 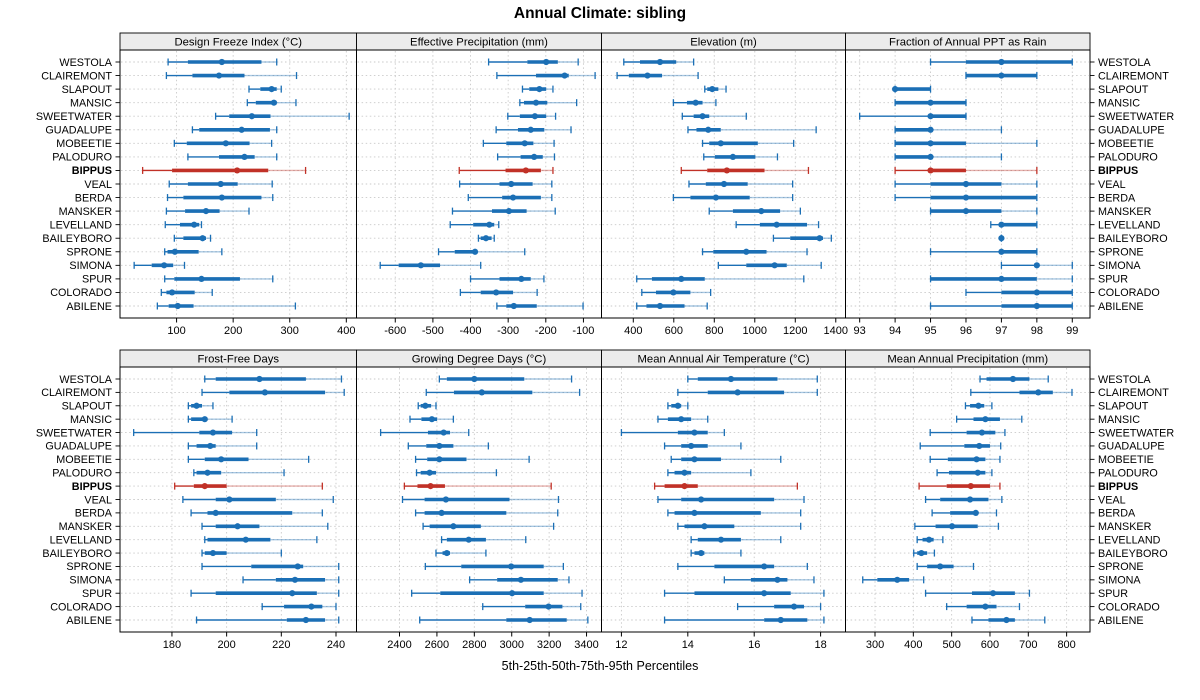 What do you see at coordinates (89, 567) in the screenshot?
I see `row-label-left: SPRONE` at bounding box center [89, 567].